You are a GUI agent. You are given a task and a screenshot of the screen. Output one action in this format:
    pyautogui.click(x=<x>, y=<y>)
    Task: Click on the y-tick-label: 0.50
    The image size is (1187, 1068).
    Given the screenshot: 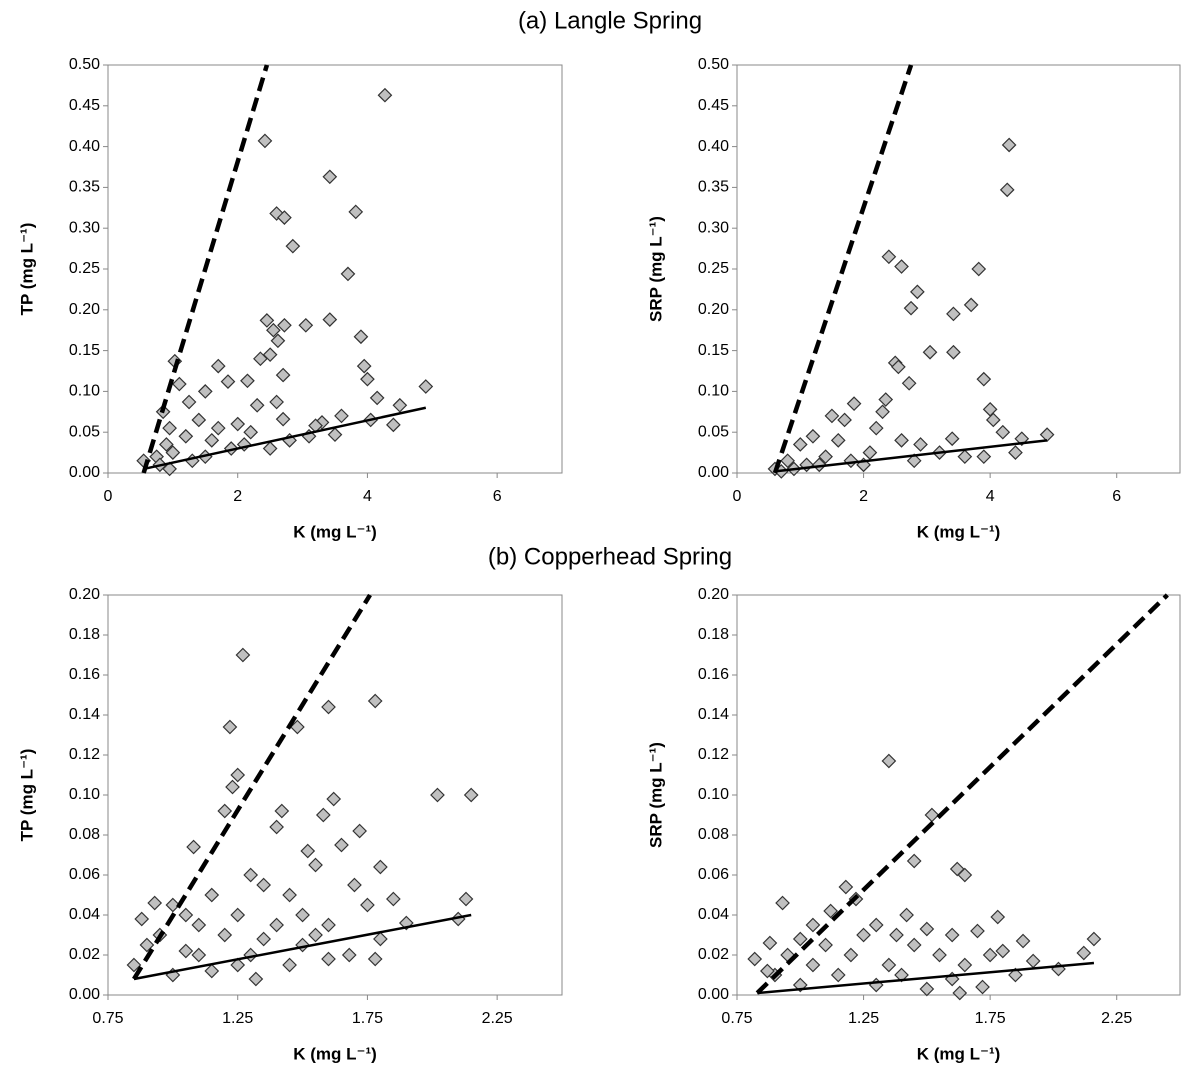 What is the action you would take?
    pyautogui.click(x=84, y=64)
    